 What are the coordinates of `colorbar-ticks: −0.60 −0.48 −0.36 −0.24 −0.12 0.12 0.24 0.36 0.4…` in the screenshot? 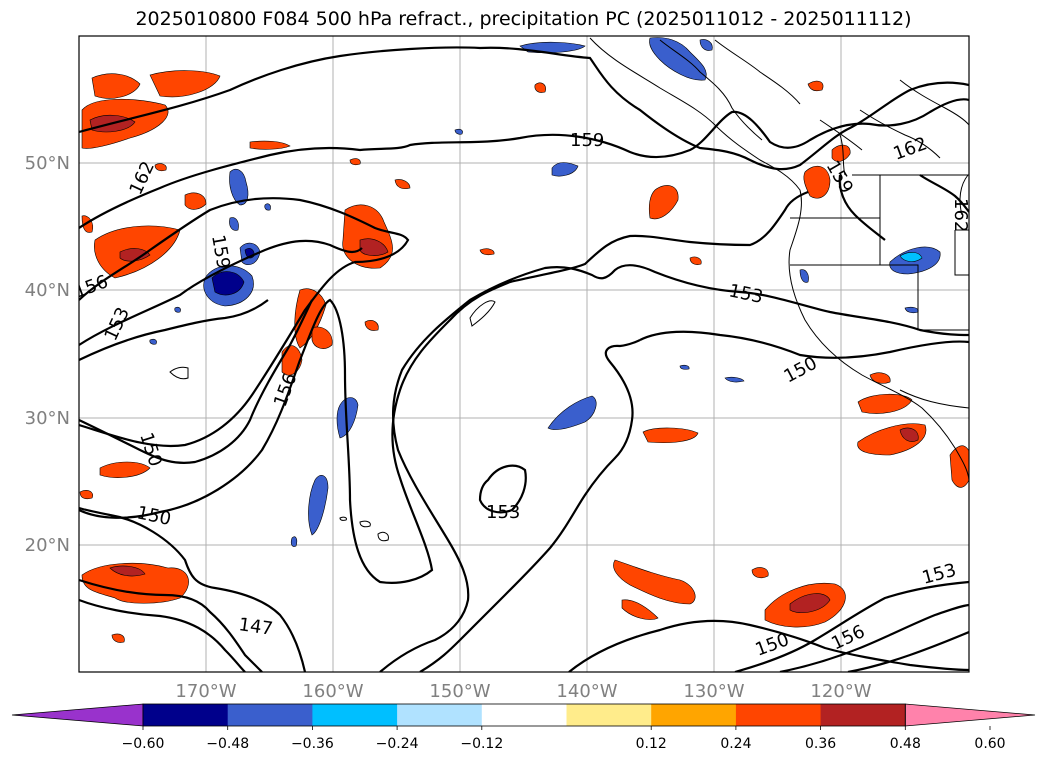 It's located at (564, 739).